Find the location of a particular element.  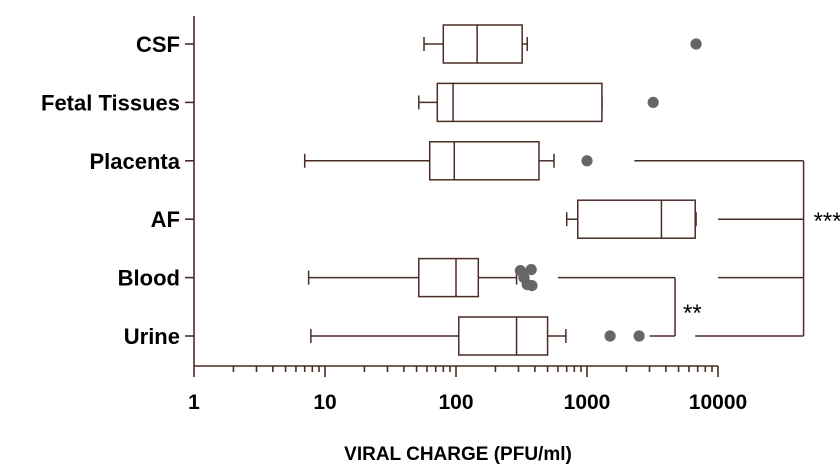

box-urine is located at coordinates (477, 336).